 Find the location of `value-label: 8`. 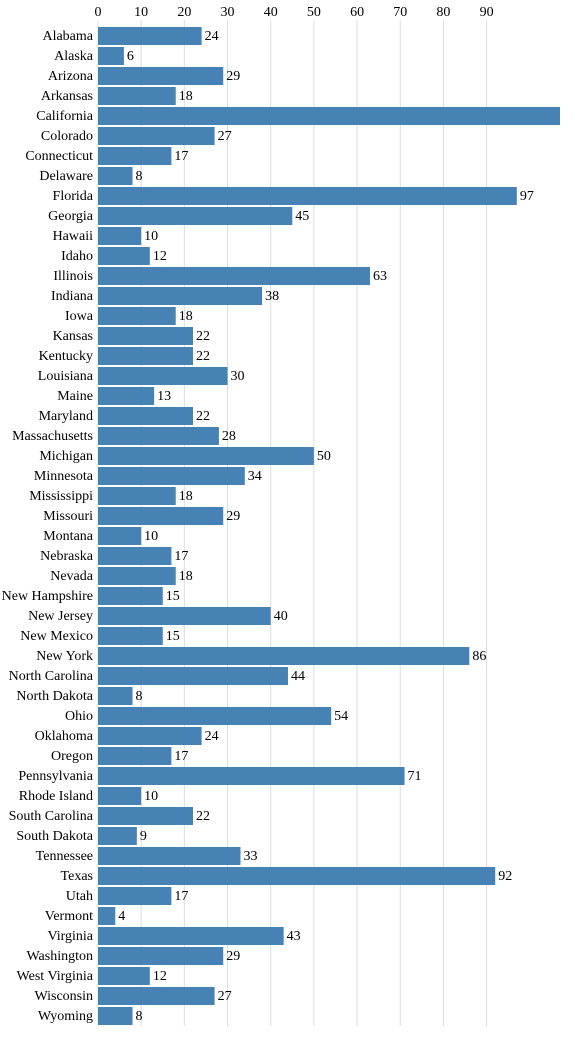

value-label: 8 is located at coordinates (139, 696).